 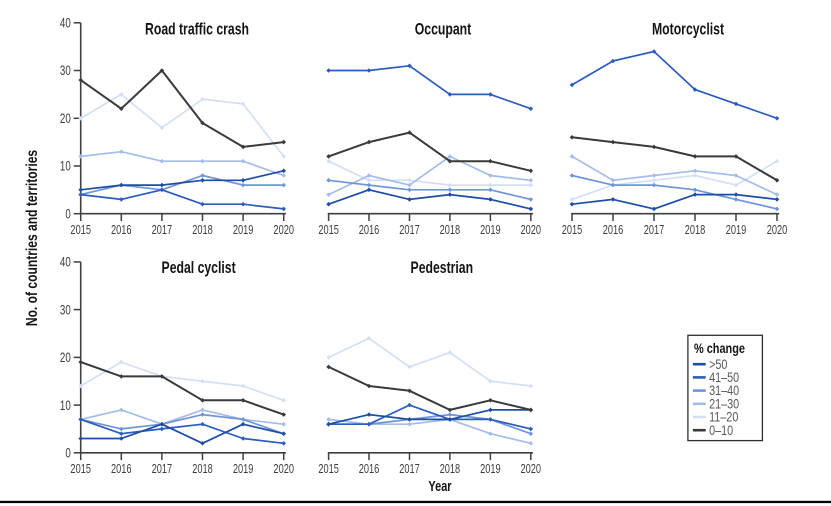 What do you see at coordinates (724, 377) in the screenshot?
I see `svg-text: 41–50` at bounding box center [724, 377].